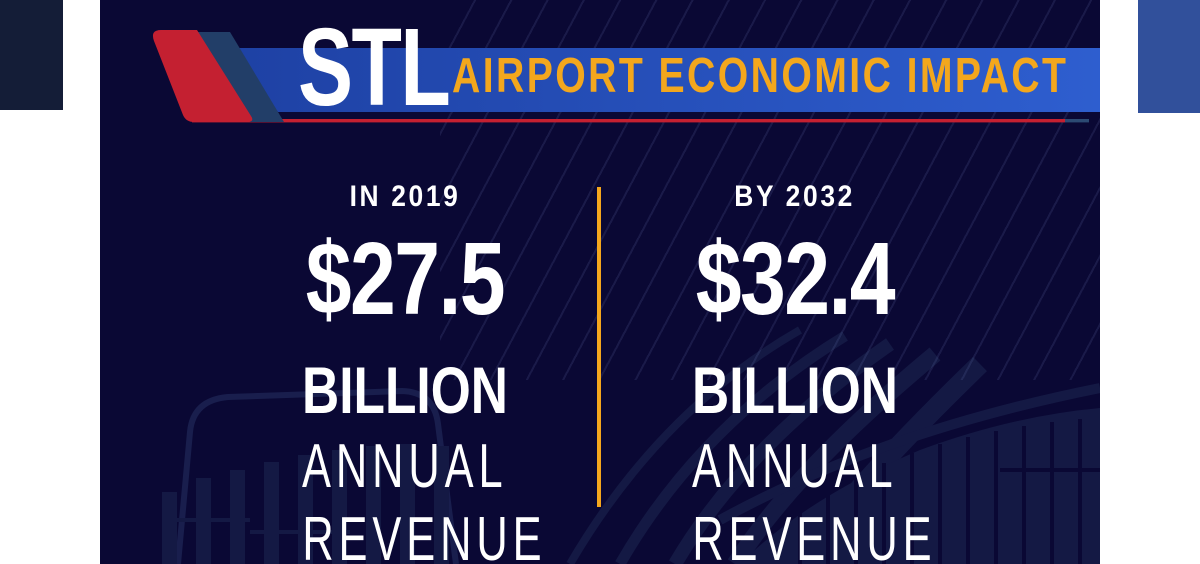 The width and height of the screenshot is (1200, 564). What do you see at coordinates (760, 76) in the screenshot?
I see `page-title: AIRPORT ECONOMIC IMPACT` at bounding box center [760, 76].